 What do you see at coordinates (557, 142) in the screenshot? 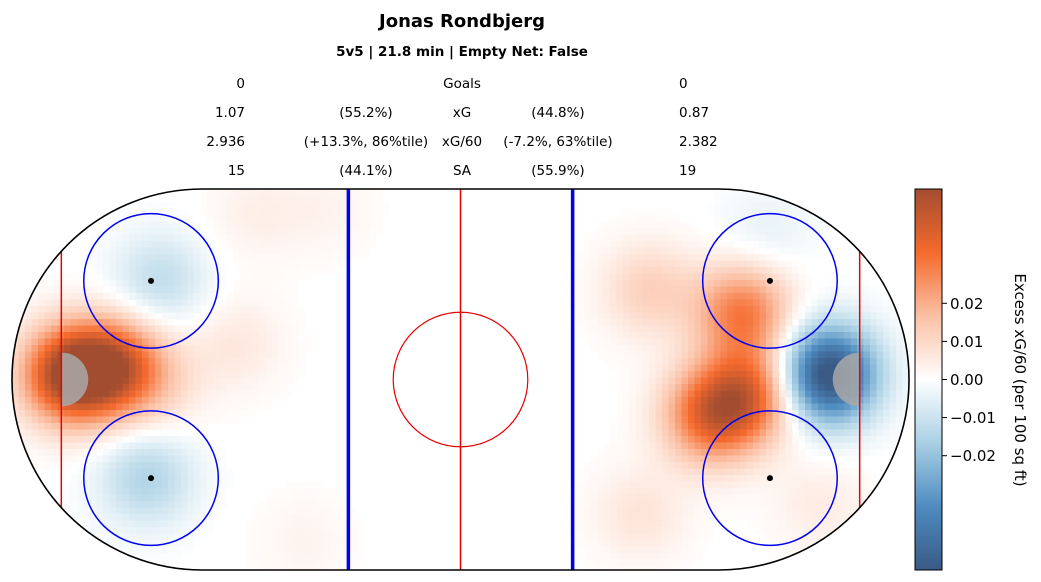
I see `stat-right-pct: (-7.2%, 63%tile)` at bounding box center [557, 142].